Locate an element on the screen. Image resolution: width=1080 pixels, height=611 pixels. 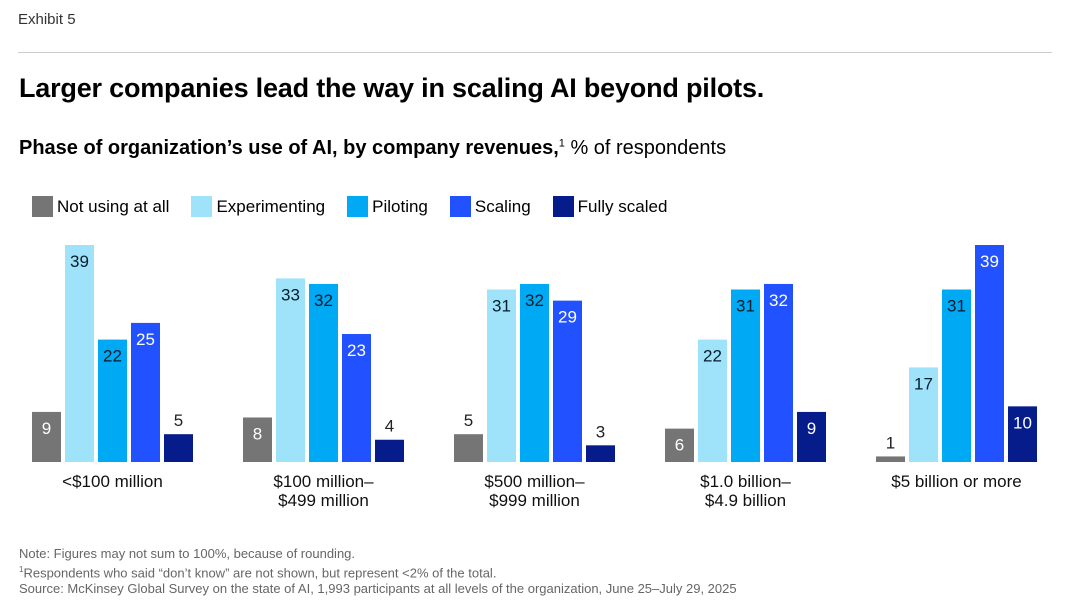
legend-label: Not using at all is located at coordinates (113, 206).